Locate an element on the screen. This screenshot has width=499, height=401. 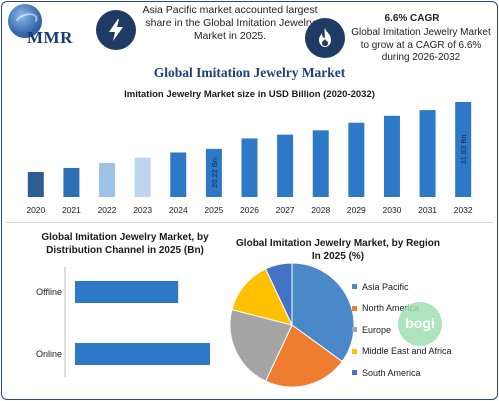
bar-online is located at coordinates (142, 354).